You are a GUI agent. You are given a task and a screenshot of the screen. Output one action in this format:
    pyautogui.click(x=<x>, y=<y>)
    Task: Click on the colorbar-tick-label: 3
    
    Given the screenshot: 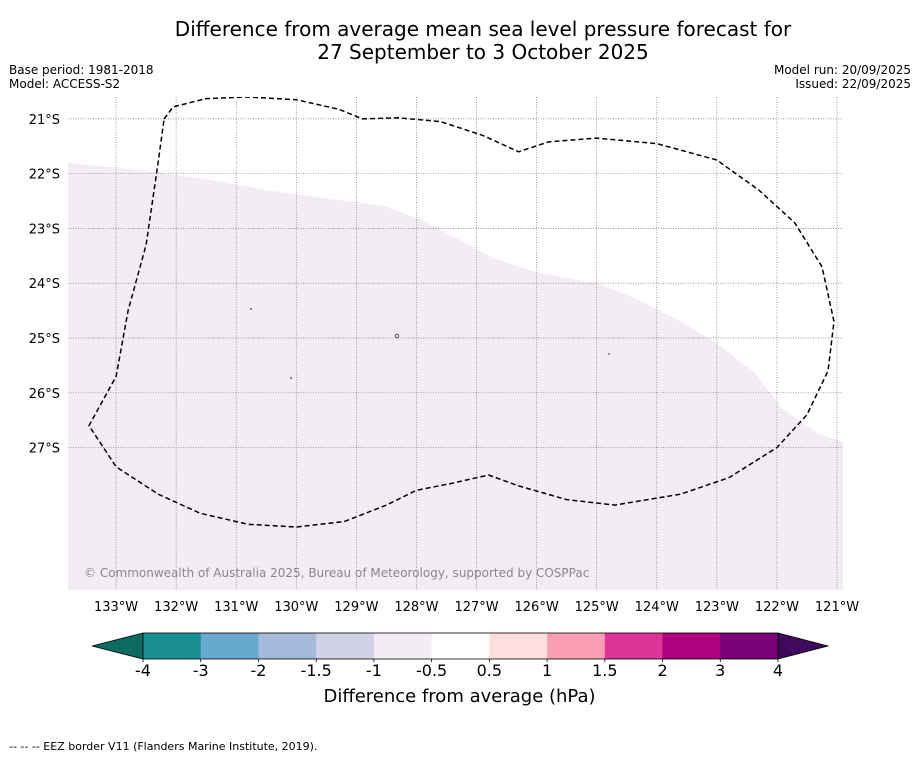 What is the action you would take?
    pyautogui.click(x=720, y=670)
    